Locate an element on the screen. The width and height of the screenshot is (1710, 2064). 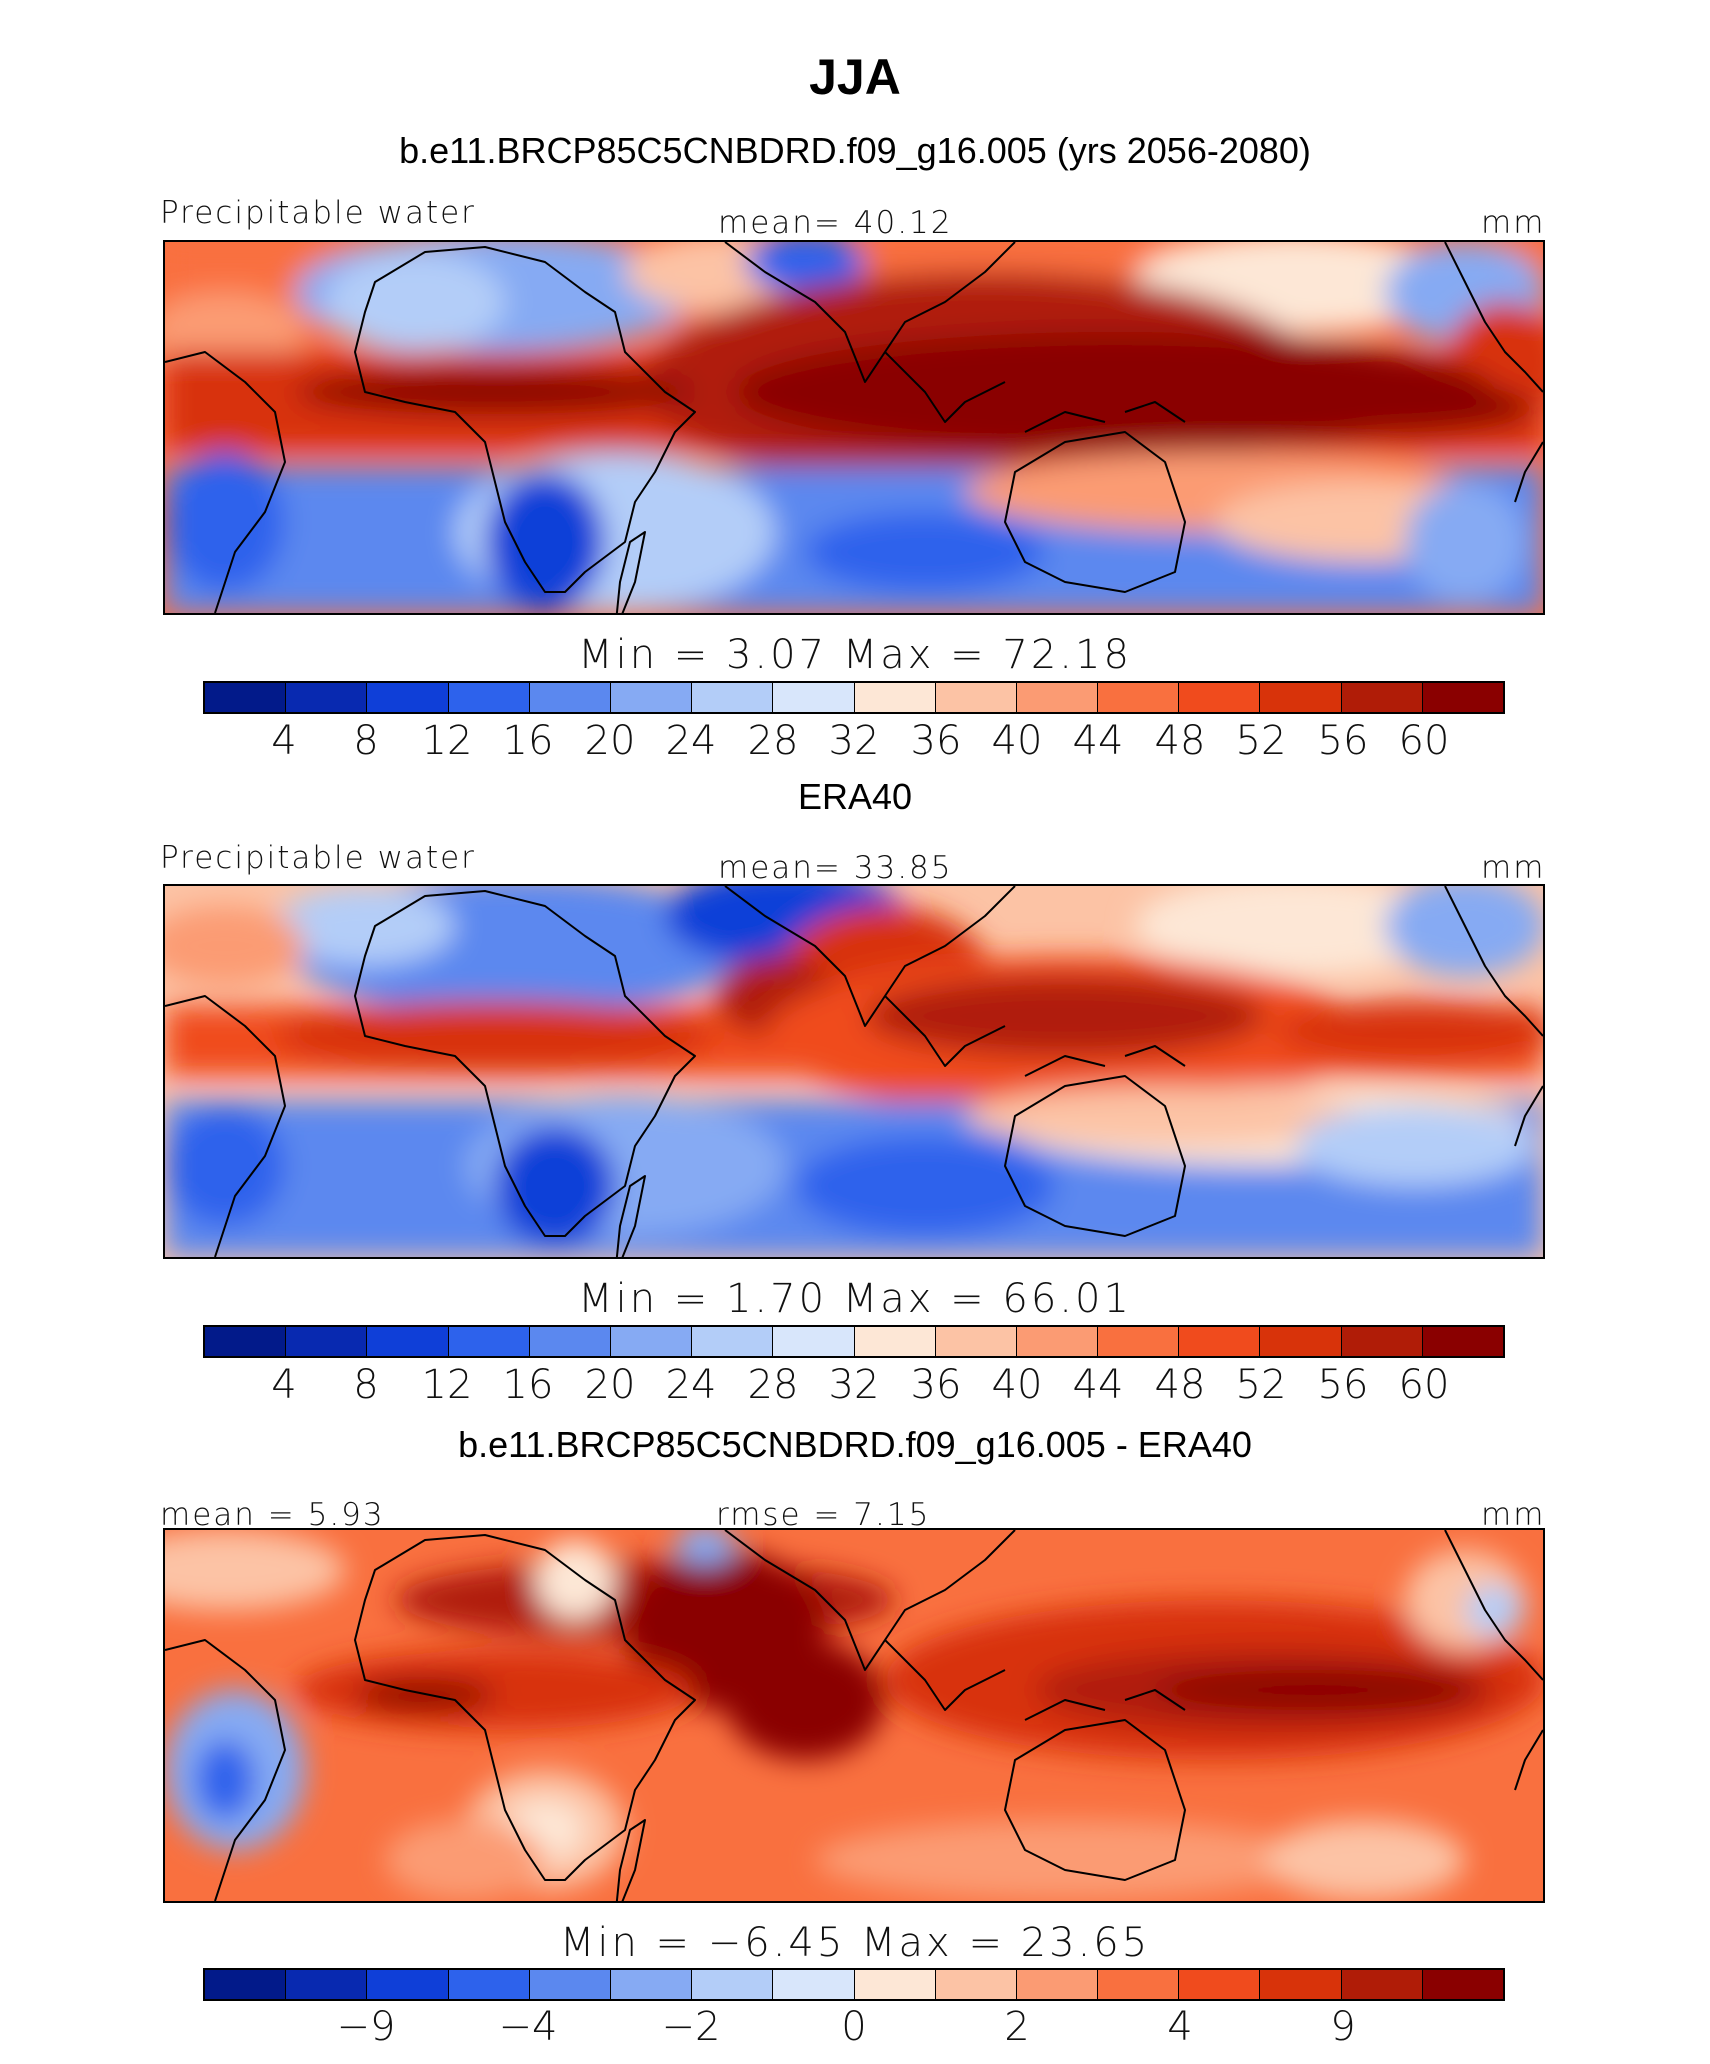
panel-1-tick: 40 is located at coordinates (1017, 741).